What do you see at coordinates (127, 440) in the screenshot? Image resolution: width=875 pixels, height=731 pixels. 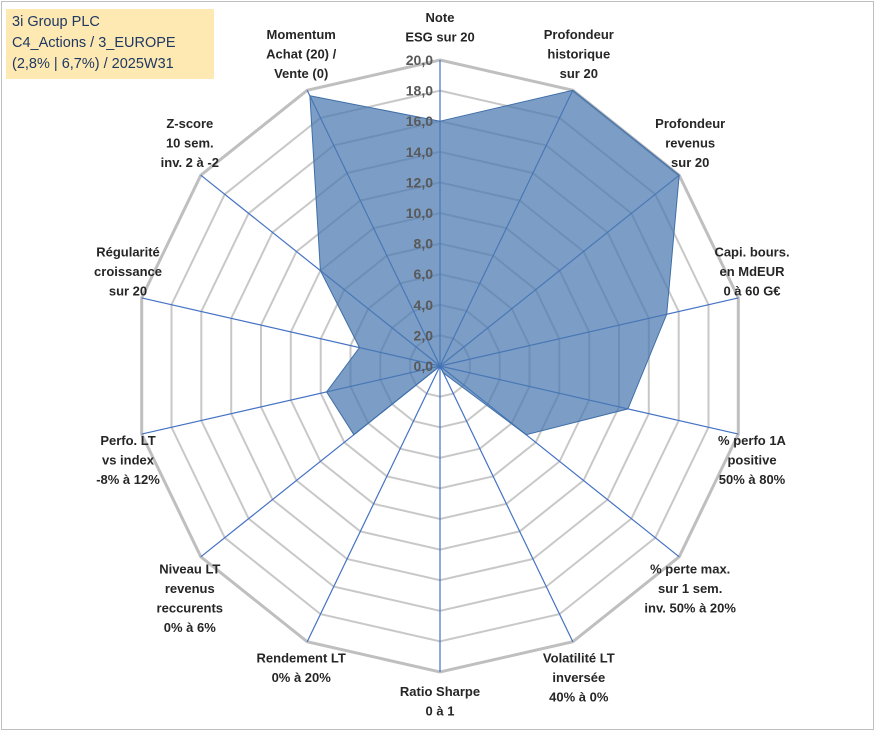 I see `category-label-line: Perfo. LT` at bounding box center [127, 440].